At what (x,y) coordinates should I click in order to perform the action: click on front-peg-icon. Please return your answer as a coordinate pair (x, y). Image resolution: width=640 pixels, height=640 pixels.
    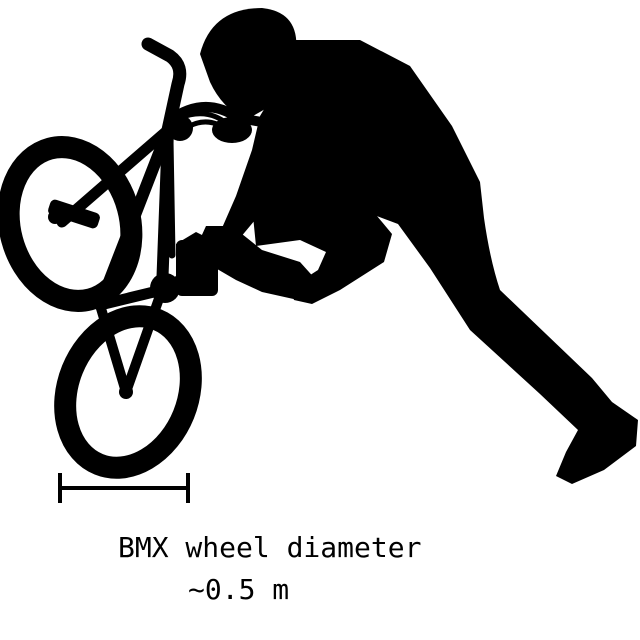
    Looking at the image, I should click on (74, 214).